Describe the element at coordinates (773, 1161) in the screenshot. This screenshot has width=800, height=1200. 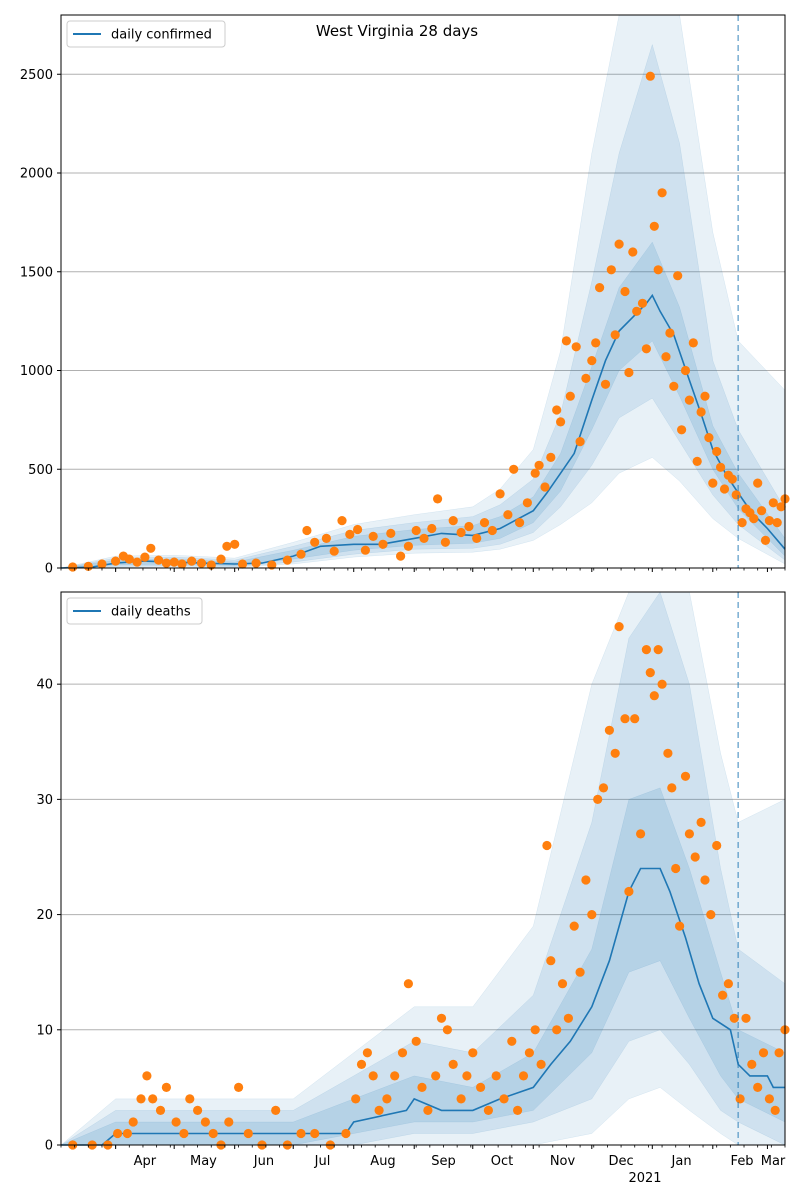
I see `deaths-x-tick-label: Mar` at that location.